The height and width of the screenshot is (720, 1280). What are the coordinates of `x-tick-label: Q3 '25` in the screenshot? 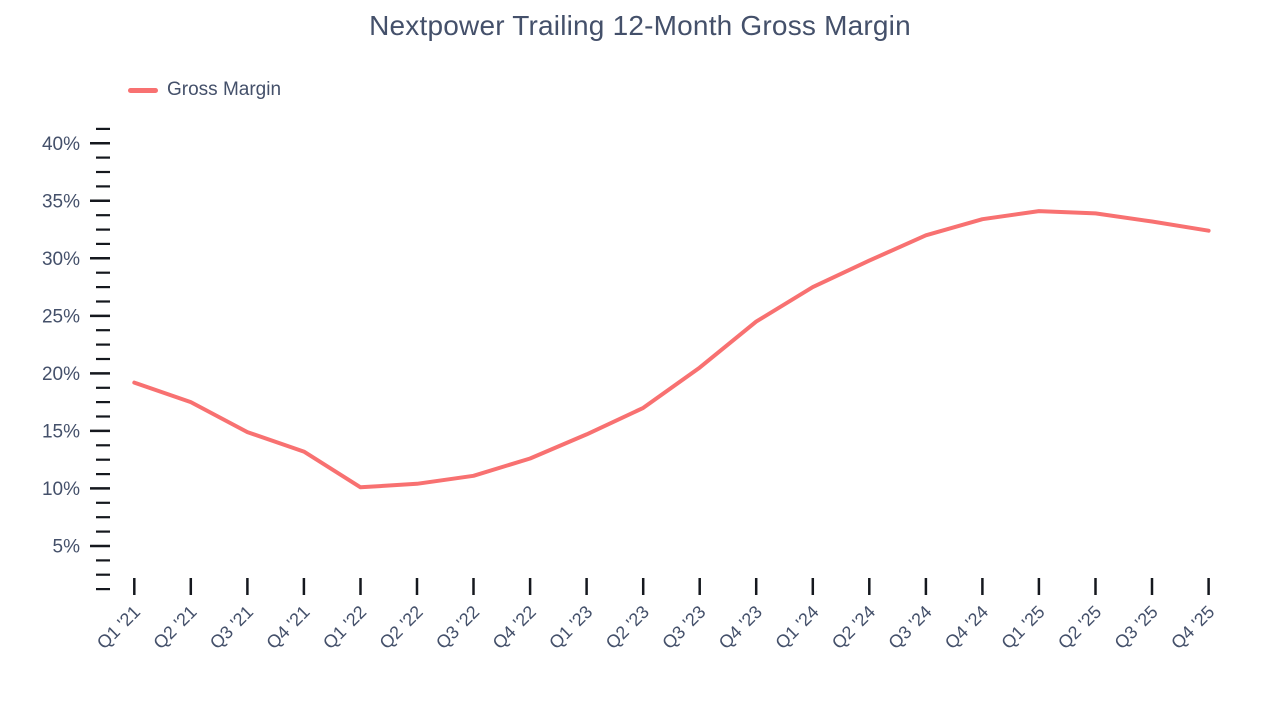 It's located at (1136, 627).